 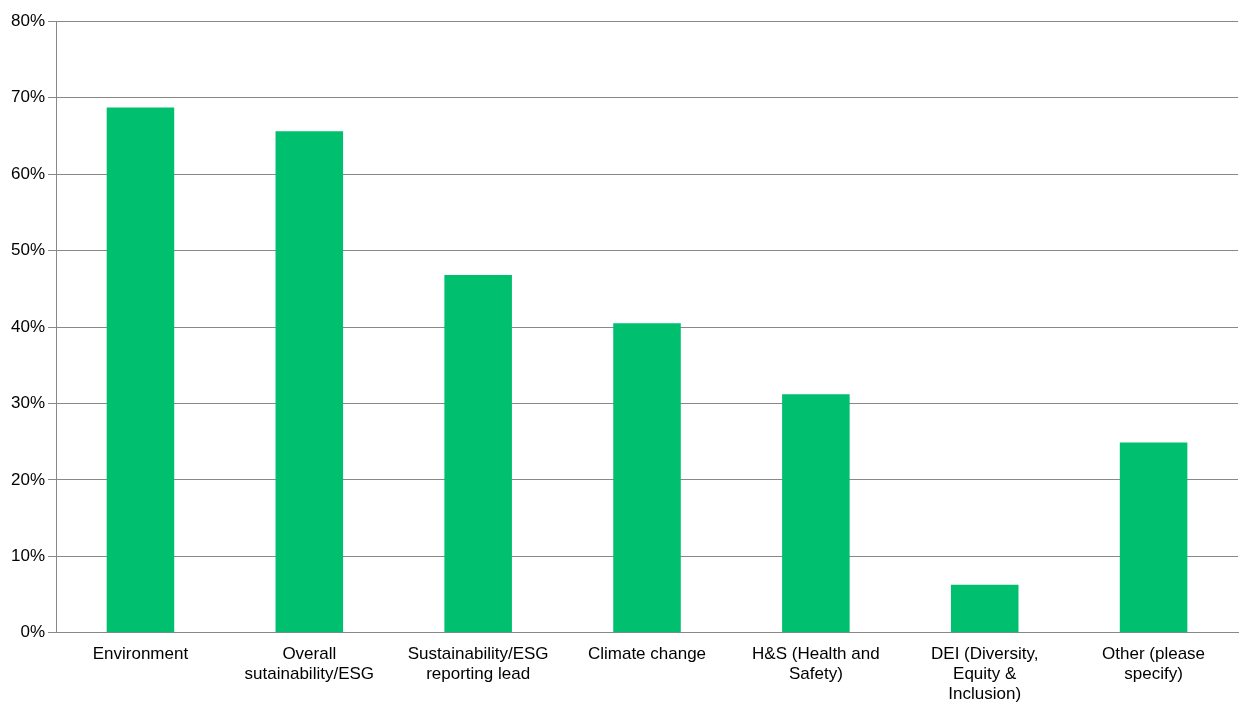 I want to click on y-tick-label: 10%, so click(x=28, y=556).